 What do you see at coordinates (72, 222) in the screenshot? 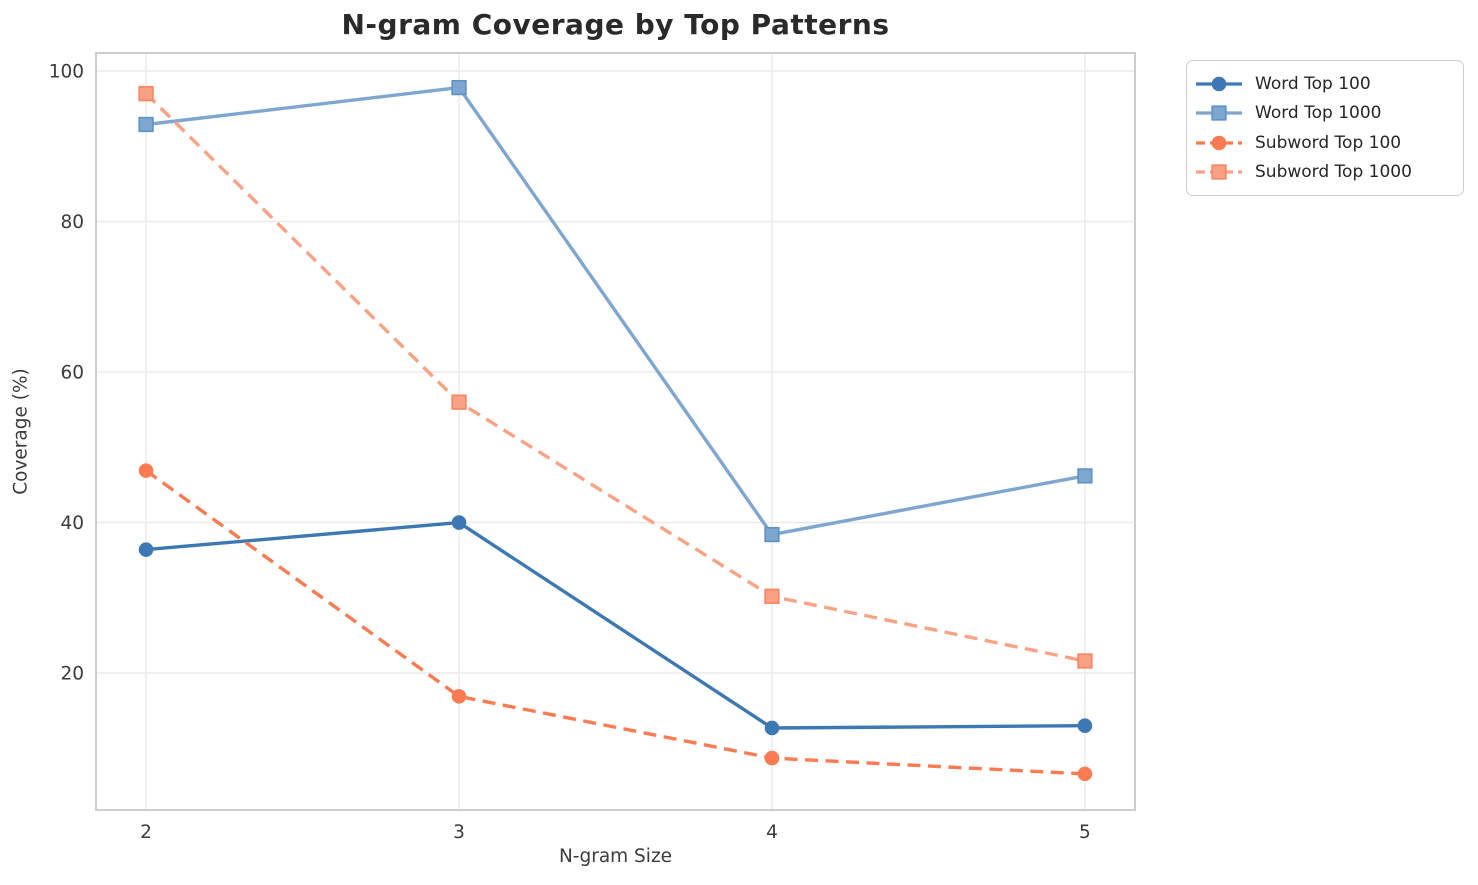
I see `y-tick-label: 80` at bounding box center [72, 222].